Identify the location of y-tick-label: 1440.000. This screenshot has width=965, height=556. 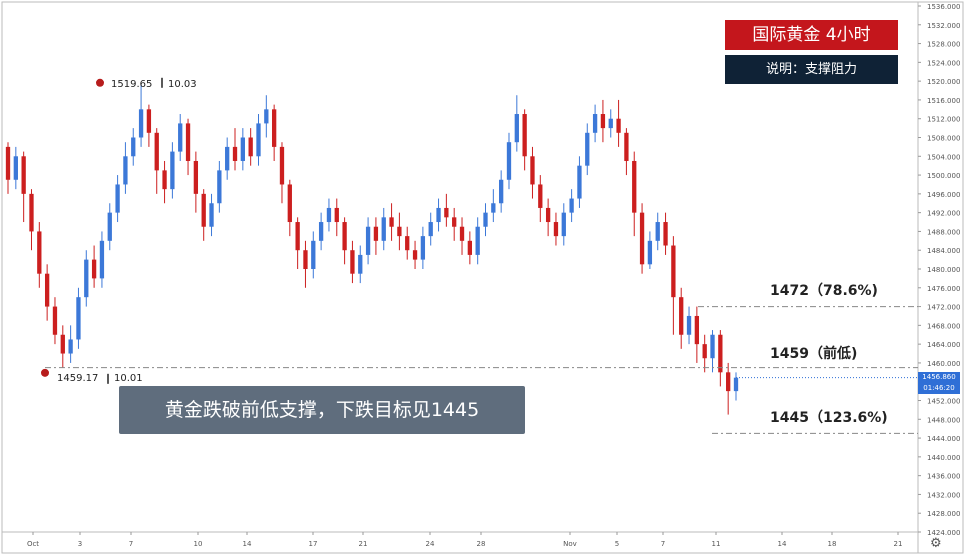
(943, 458).